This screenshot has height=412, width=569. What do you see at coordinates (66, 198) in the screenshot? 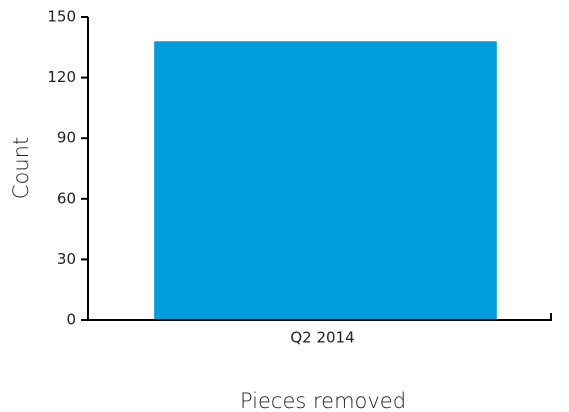
I see `y-tick-label: 60` at bounding box center [66, 198].